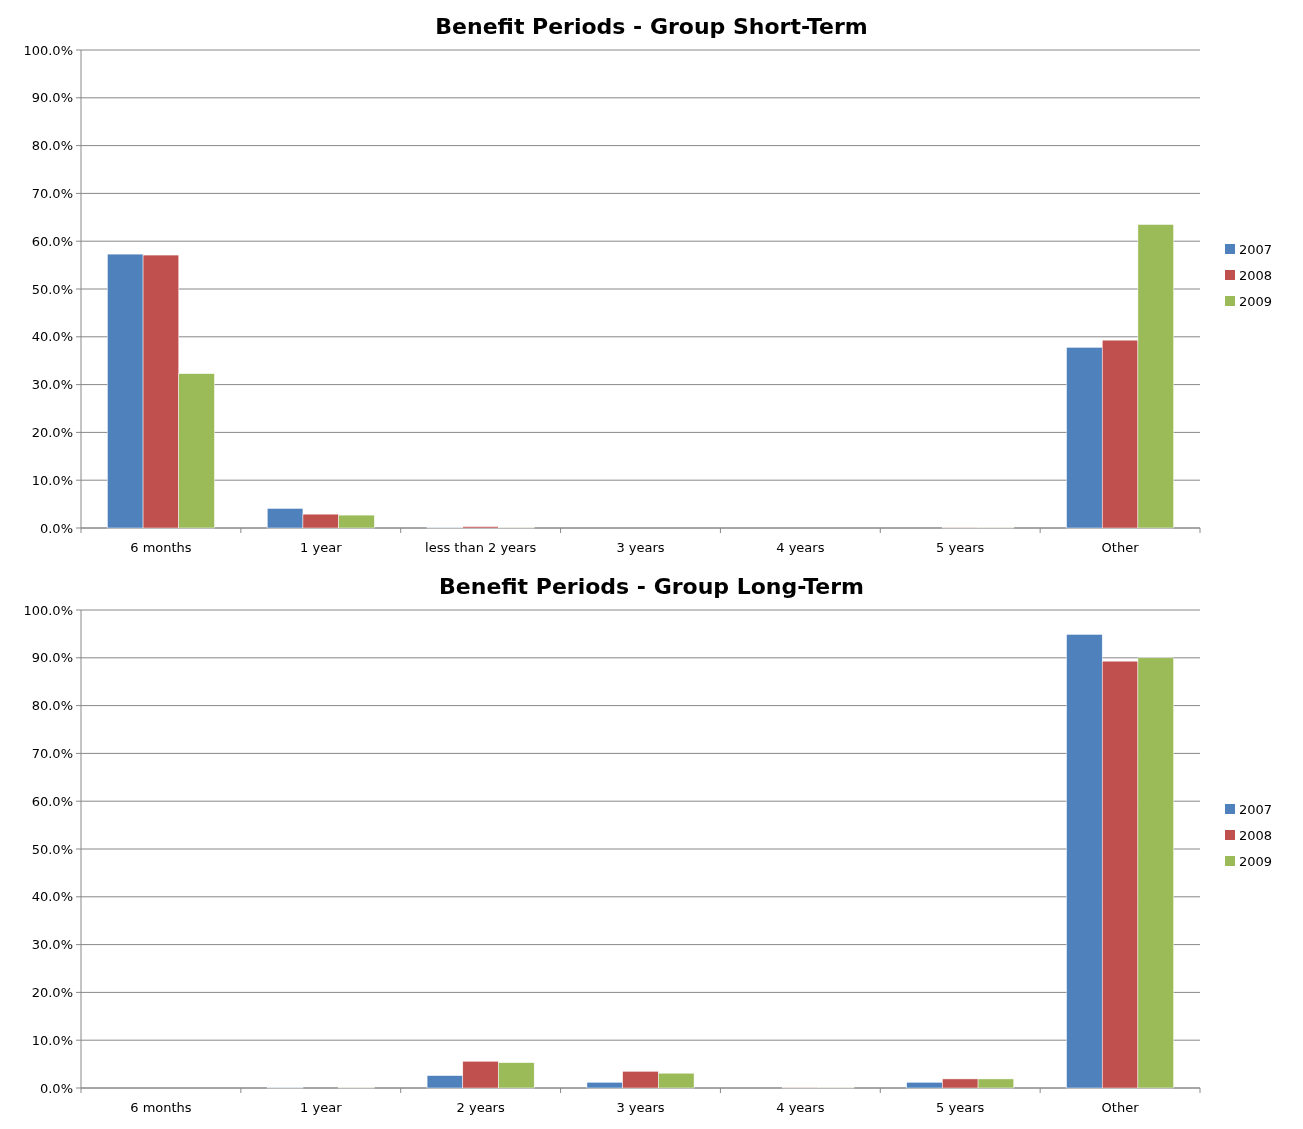  Describe the element at coordinates (481, 547) in the screenshot. I see `x-tick-label: less than 2 years` at that location.